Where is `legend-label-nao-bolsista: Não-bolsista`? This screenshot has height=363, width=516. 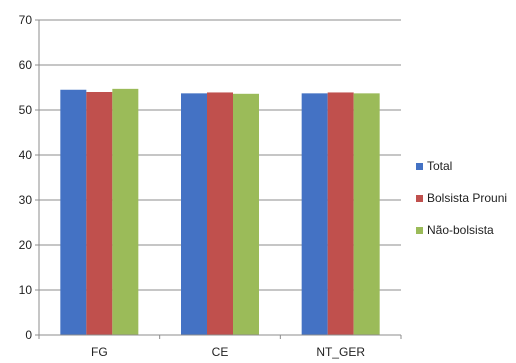 legend-label-nao-bolsista: Não-bolsista is located at coordinates (460, 230).